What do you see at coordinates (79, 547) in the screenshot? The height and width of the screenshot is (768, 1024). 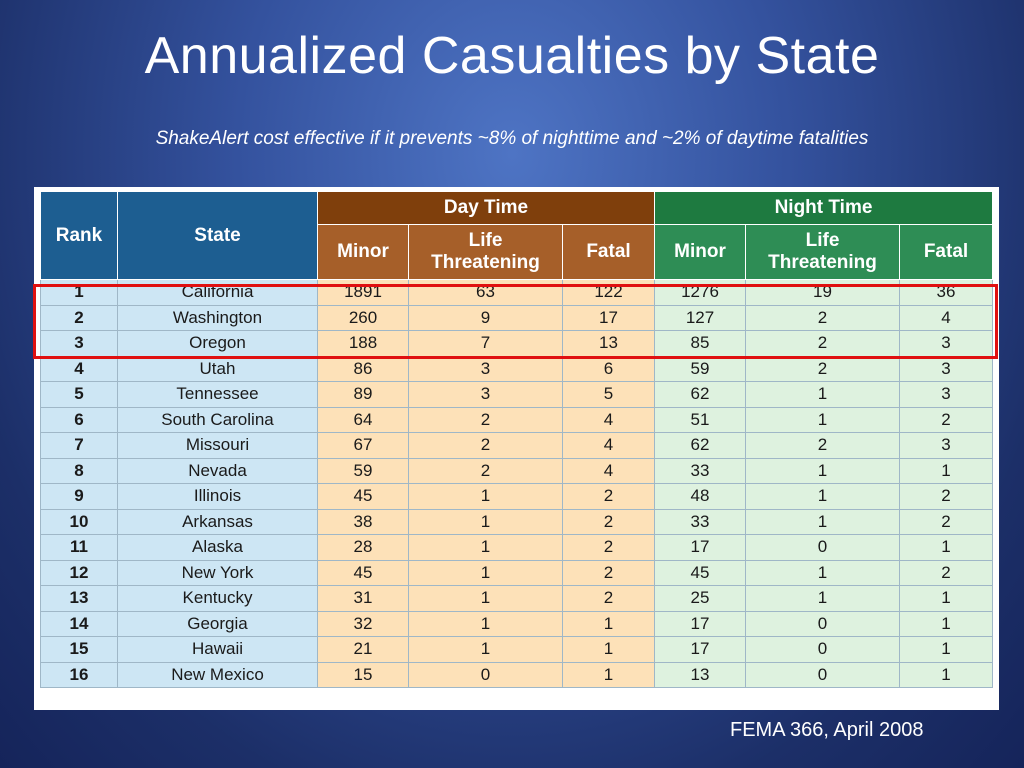 I see `rank-cell: 11` at bounding box center [79, 547].